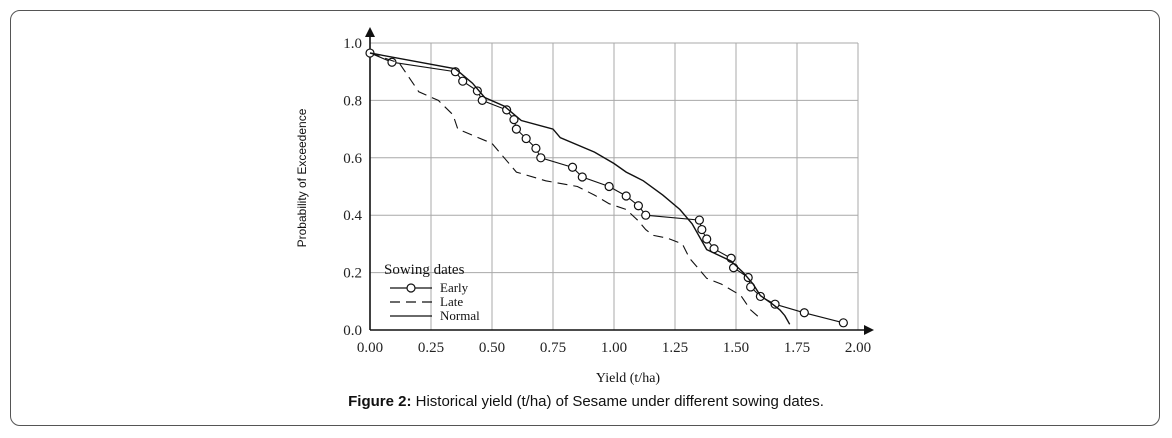  Describe the element at coordinates (411, 288) in the screenshot. I see `legend-marker-early` at that location.